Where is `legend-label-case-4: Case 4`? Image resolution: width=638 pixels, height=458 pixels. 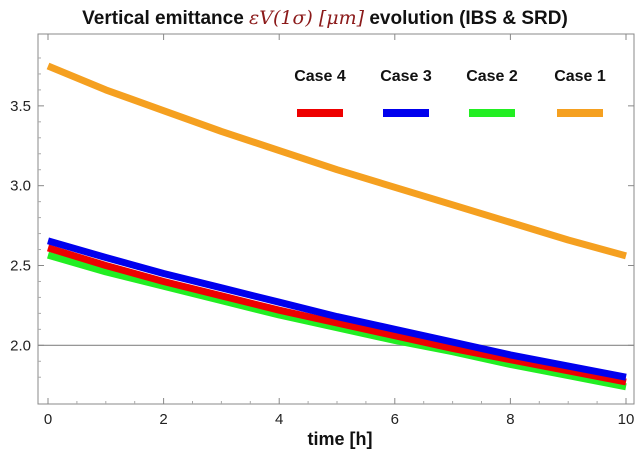 legend-label-case-4: Case 4 is located at coordinates (320, 76).